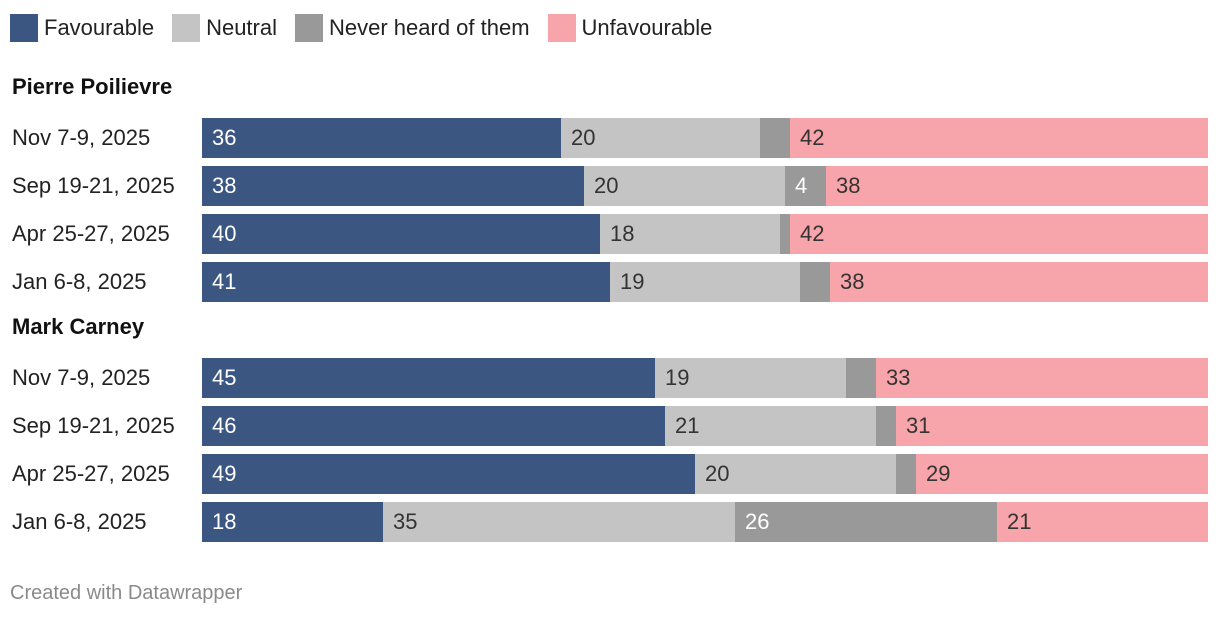 This screenshot has height=618, width=1220. I want to click on data-label: 35, so click(405, 521).